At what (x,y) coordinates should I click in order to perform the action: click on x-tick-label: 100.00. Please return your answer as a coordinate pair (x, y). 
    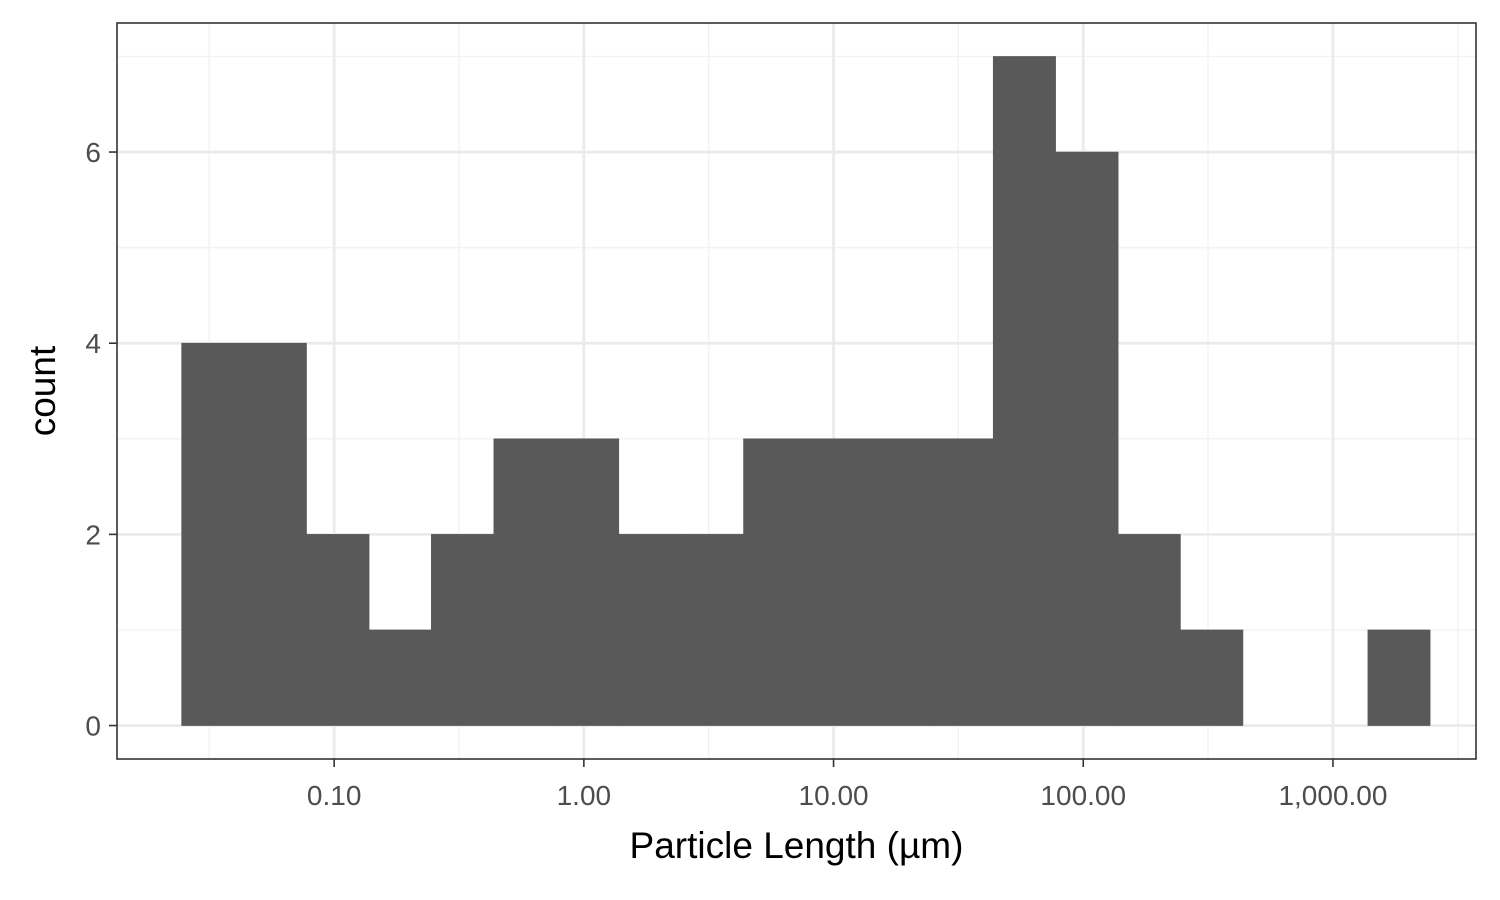
    Looking at the image, I should click on (1083, 795).